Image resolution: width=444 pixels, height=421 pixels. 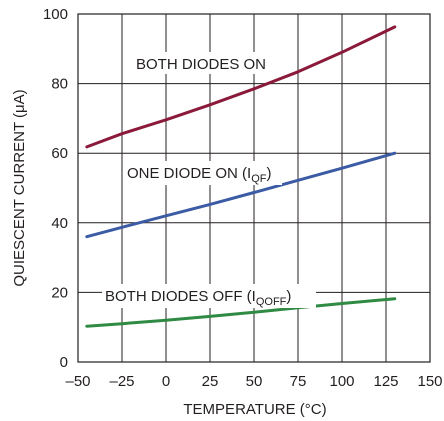 I want to click on y-tick-label: 100, so click(x=55, y=14).